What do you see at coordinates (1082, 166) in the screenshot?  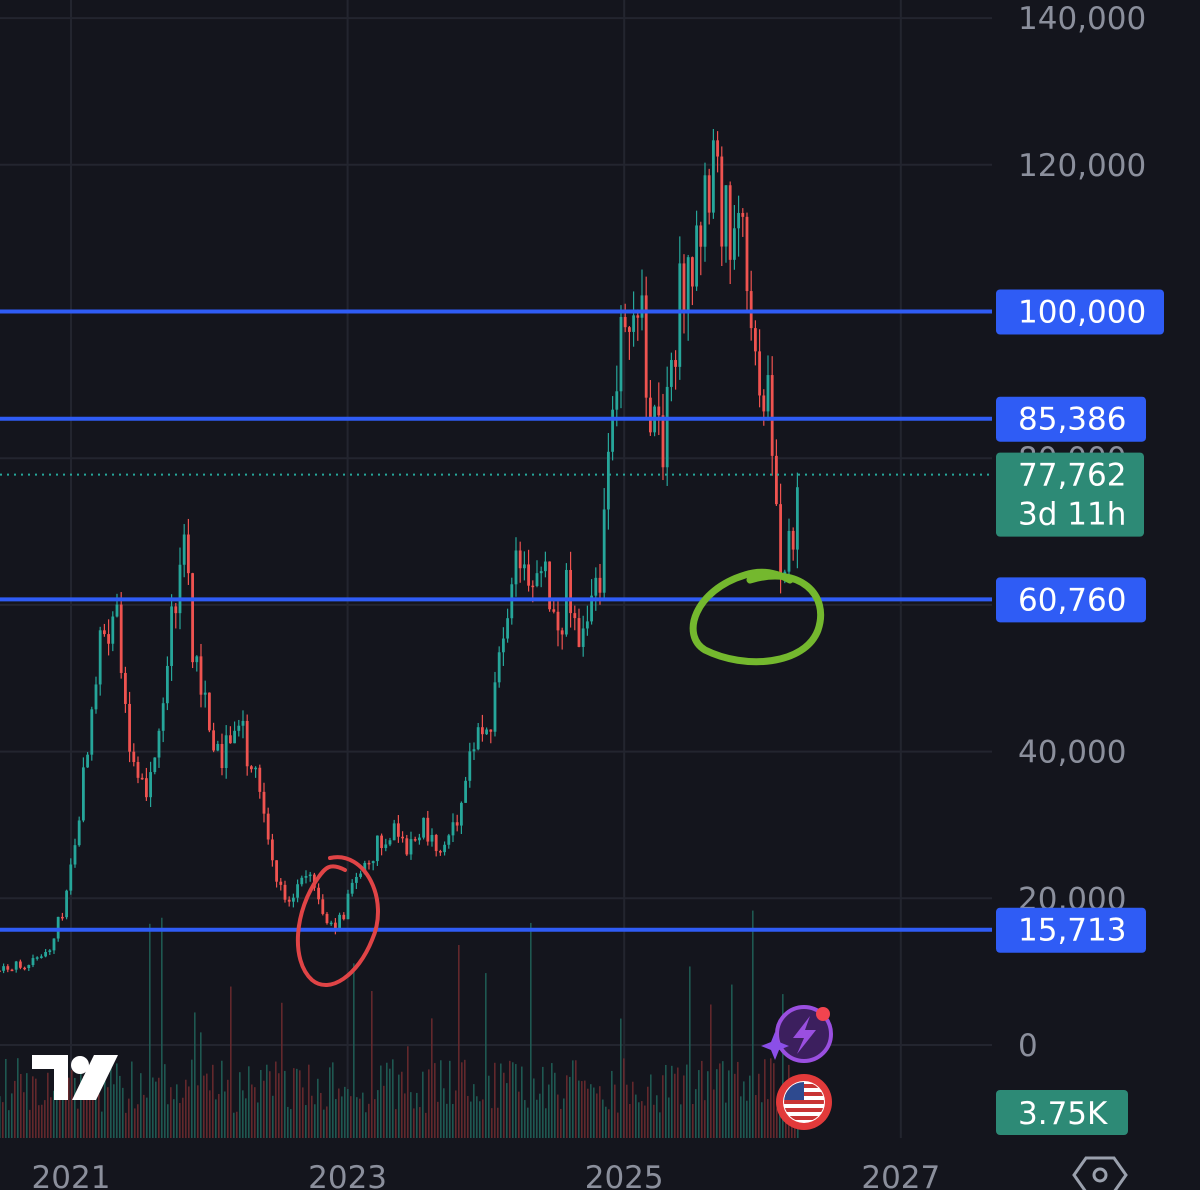 I see `y-tick-label: 120,000` at bounding box center [1082, 166].